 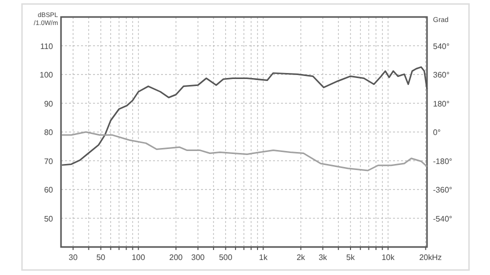 What do you see at coordinates (426, 257) in the screenshot?
I see `x-tick-label: 20k` at bounding box center [426, 257].